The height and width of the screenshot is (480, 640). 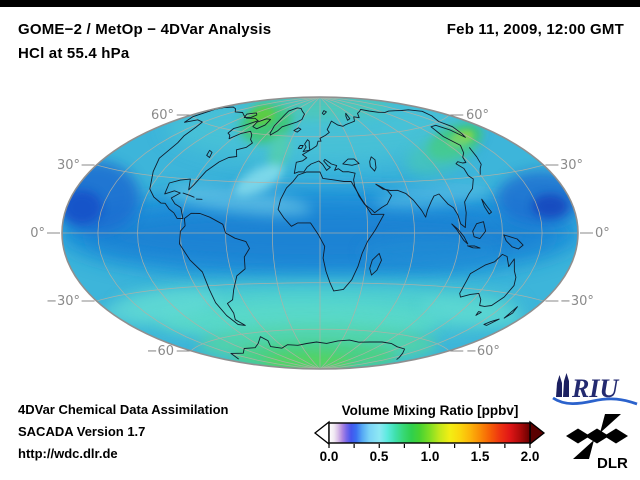 What do you see at coordinates (329, 456) in the screenshot?
I see `colorbar-tick-label-0: 0.0` at bounding box center [329, 456].